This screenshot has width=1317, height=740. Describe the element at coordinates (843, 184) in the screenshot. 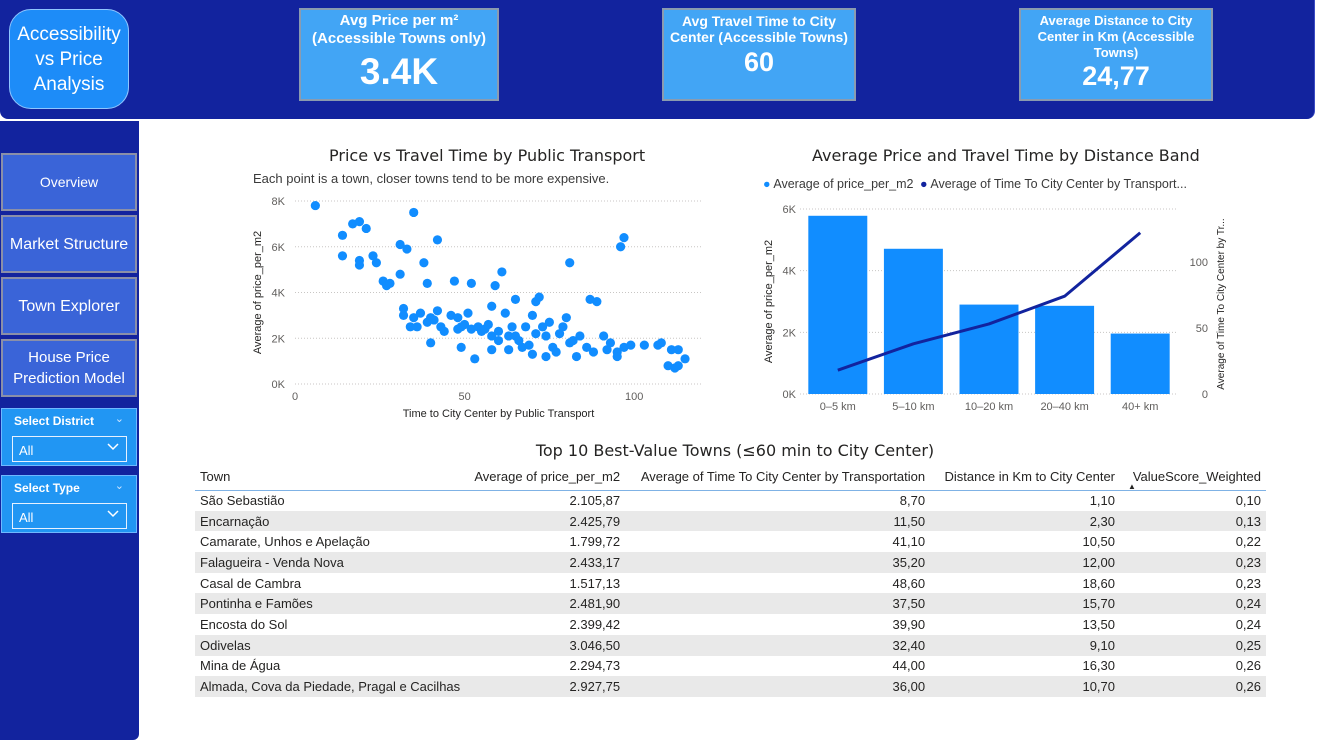

I see `legend-item-price: Average of price_per_m2` at that location.